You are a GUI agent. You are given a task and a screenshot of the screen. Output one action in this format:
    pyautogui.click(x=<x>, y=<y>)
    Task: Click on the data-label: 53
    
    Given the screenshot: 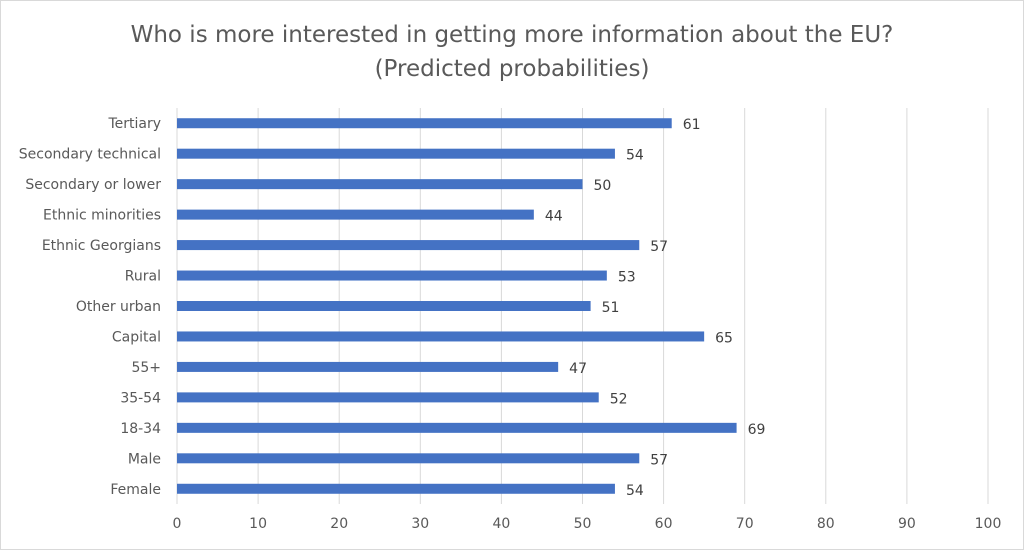 What is the action you would take?
    pyautogui.click(x=627, y=278)
    